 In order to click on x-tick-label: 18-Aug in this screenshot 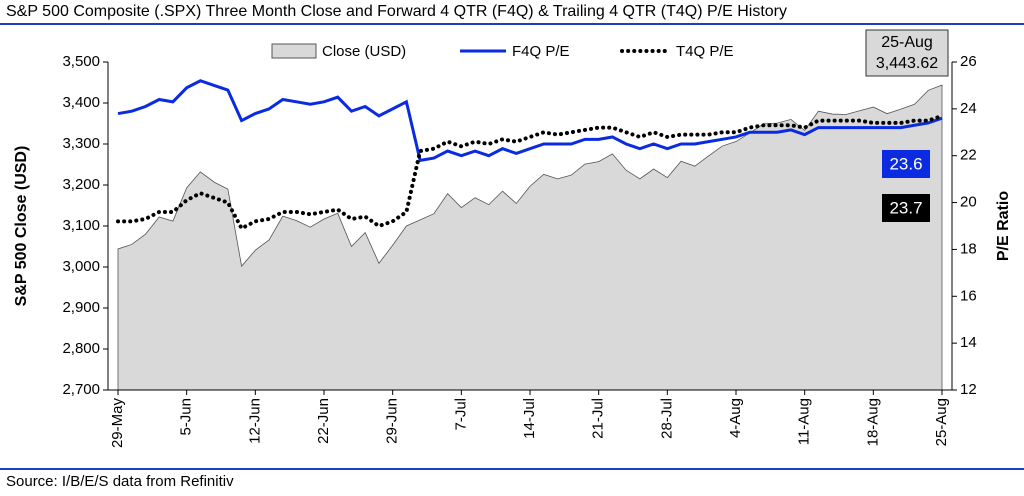, I will do `click(872, 422)`.